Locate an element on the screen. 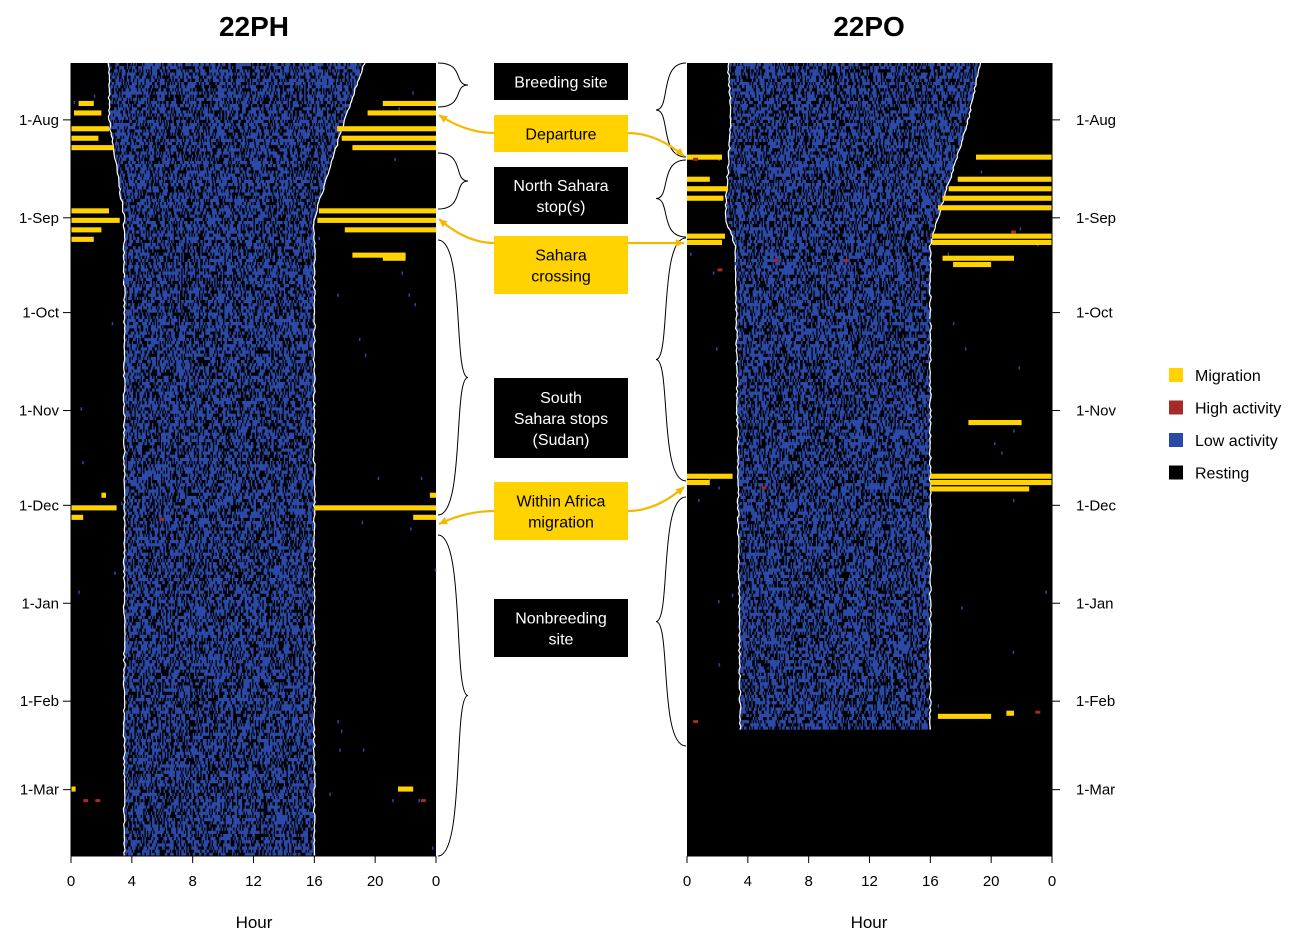 This screenshot has width=1300, height=934. y-tick-label: 1-Mar is located at coordinates (1095, 790).